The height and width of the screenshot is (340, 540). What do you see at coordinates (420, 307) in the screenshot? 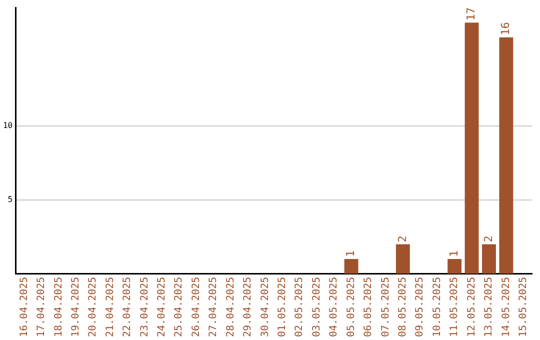
I see `x-tick-label: 09.05.2025` at bounding box center [420, 307].